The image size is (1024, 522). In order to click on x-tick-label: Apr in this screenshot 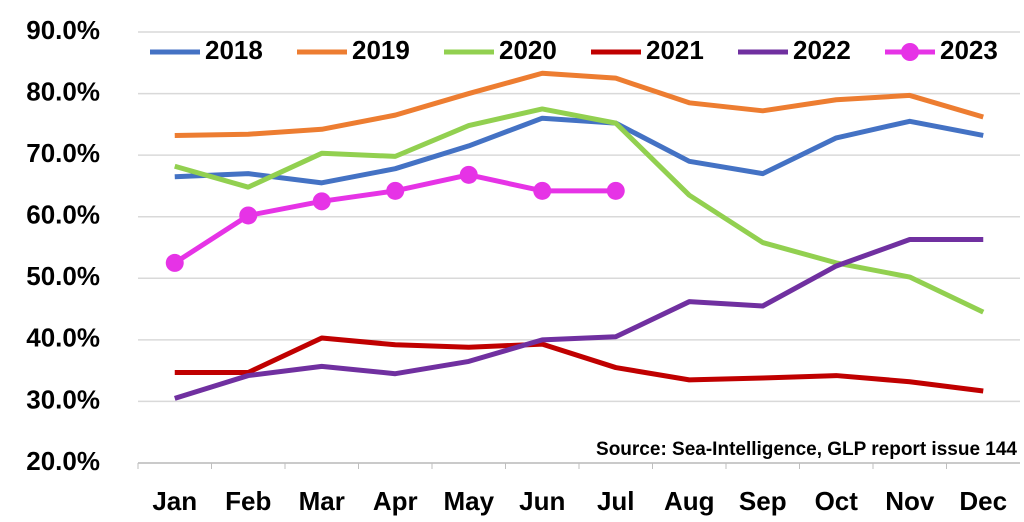, I will do `click(395, 501)`.